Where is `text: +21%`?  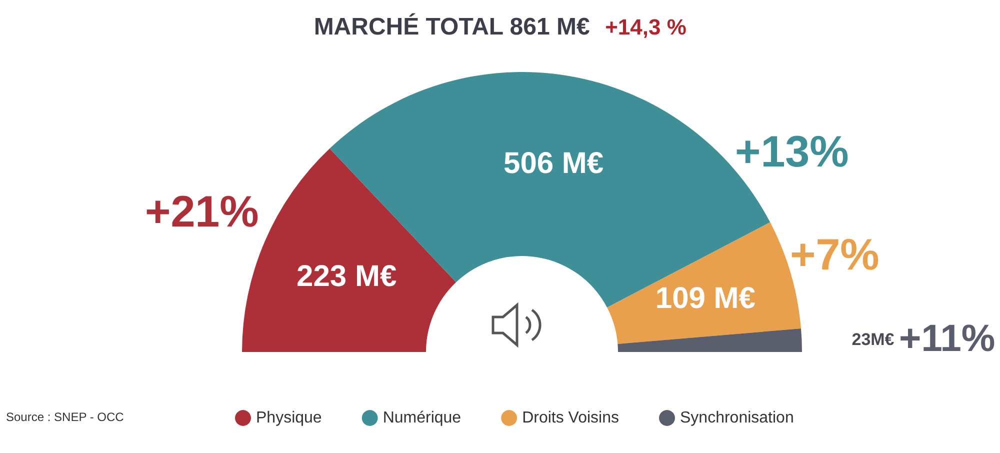 text: +21% is located at coordinates (202, 212).